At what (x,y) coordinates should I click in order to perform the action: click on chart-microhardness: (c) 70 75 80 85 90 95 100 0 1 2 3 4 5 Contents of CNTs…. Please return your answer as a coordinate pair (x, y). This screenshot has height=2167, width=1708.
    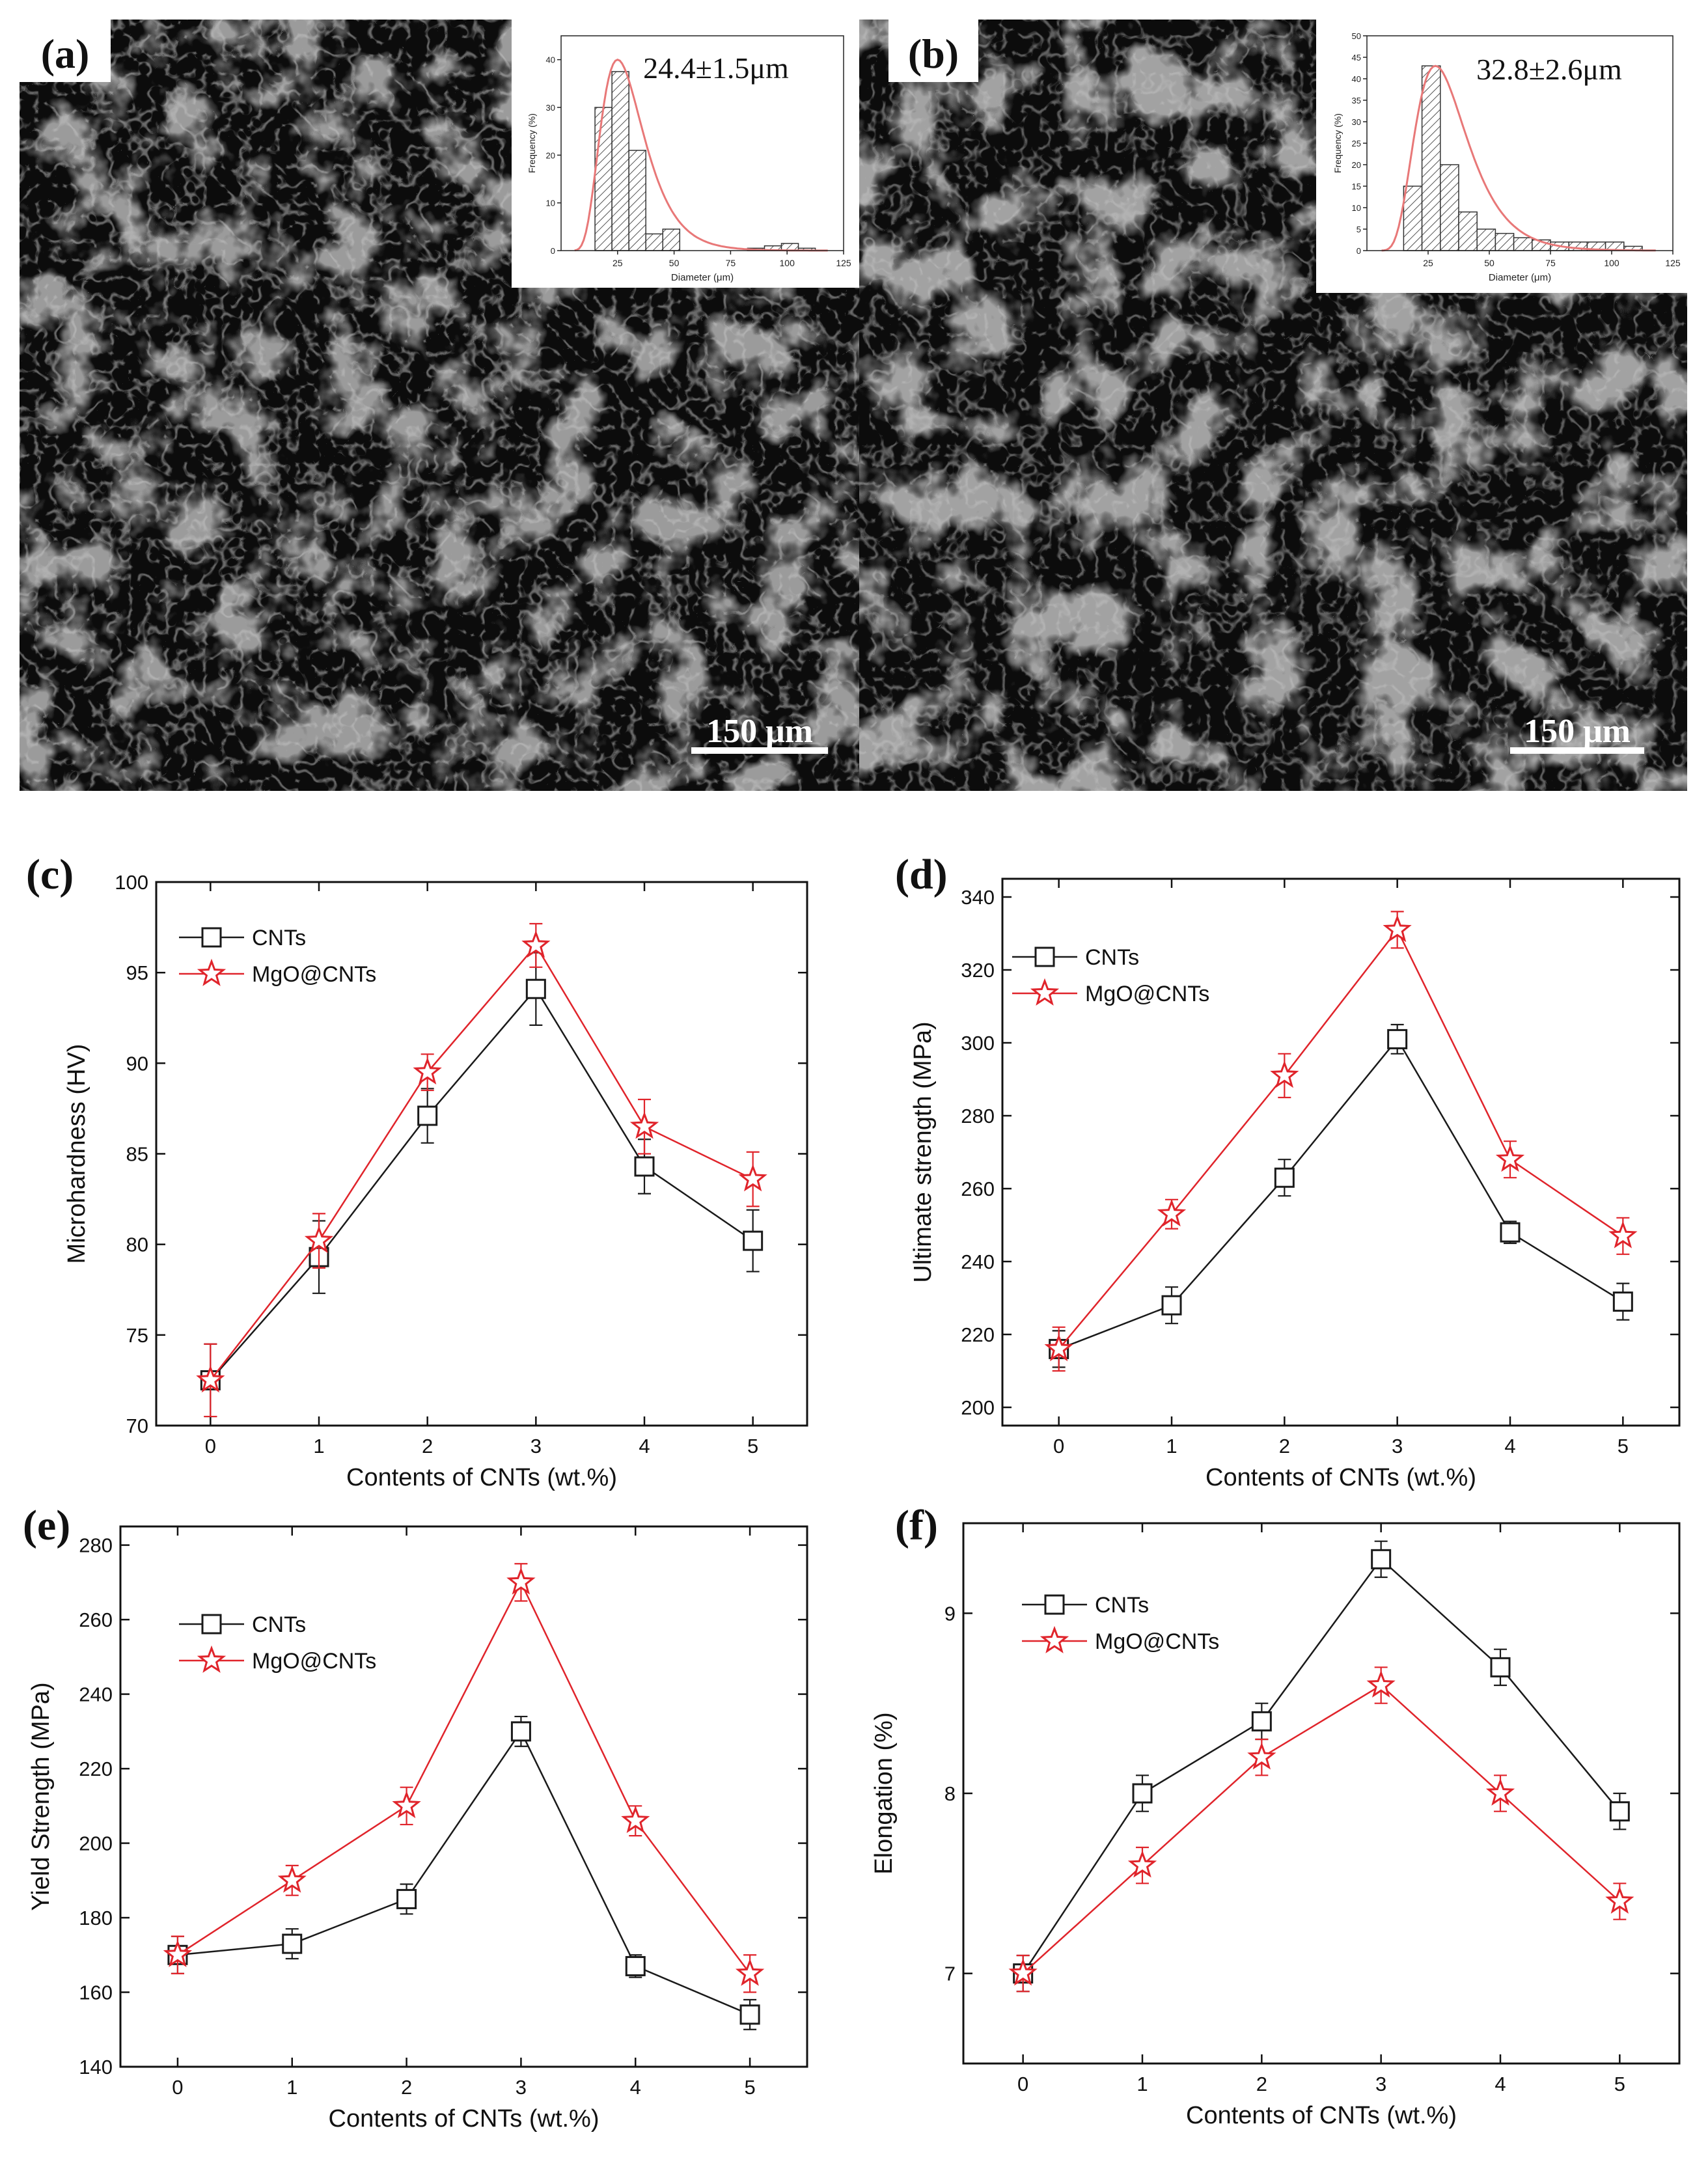
    Looking at the image, I should click on (417, 1171).